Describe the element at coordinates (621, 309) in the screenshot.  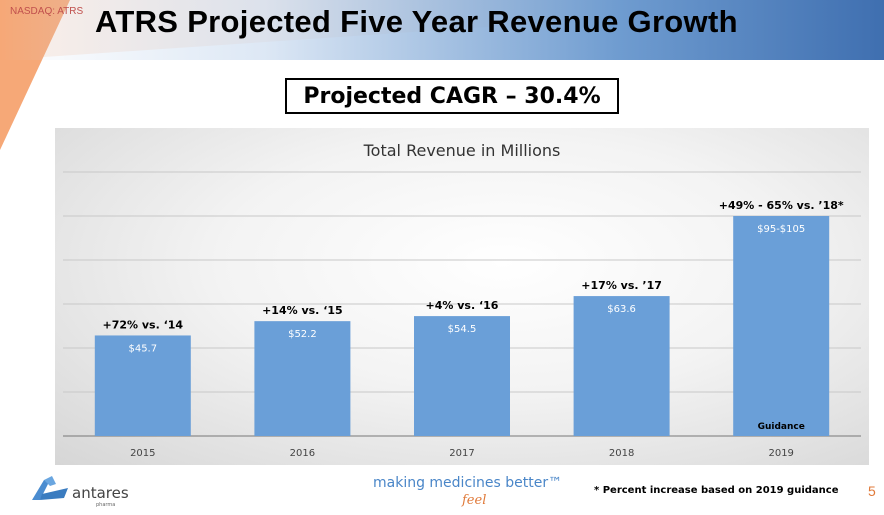
I see `bar-value-label: $63.6` at that location.